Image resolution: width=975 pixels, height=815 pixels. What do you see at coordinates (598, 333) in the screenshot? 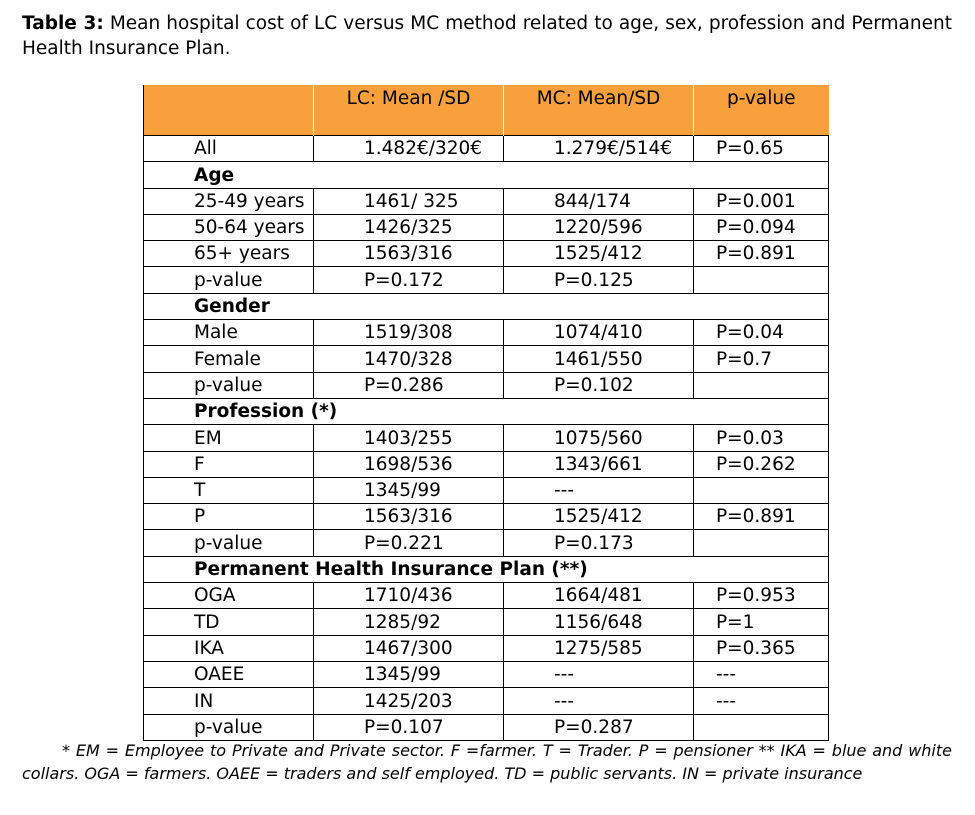
I see `mc-value: 1074/410` at bounding box center [598, 333].